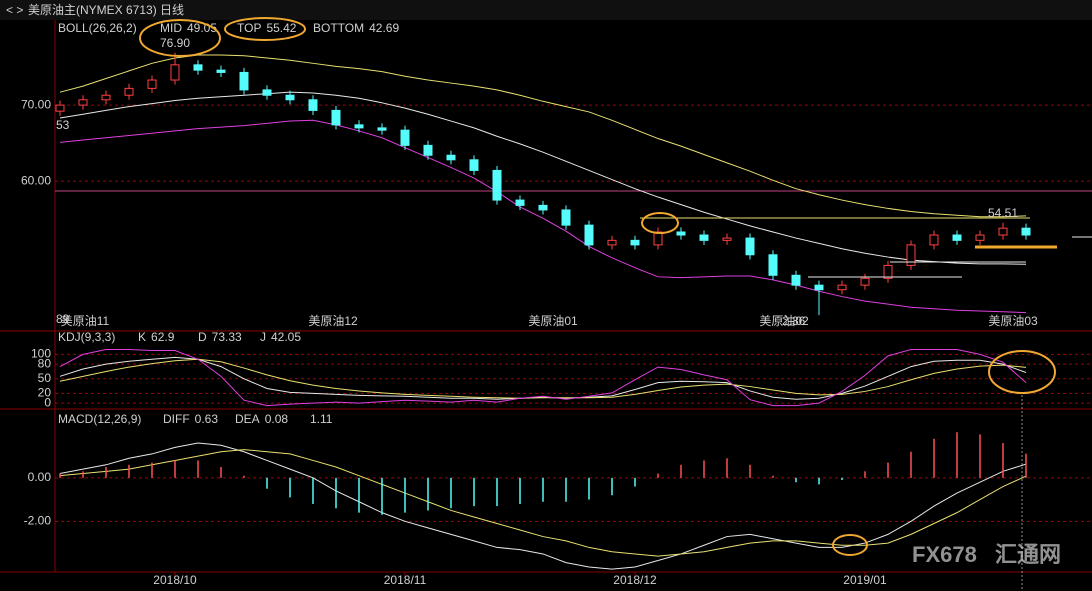  I want to click on y-tick-label: 20, so click(45, 393).